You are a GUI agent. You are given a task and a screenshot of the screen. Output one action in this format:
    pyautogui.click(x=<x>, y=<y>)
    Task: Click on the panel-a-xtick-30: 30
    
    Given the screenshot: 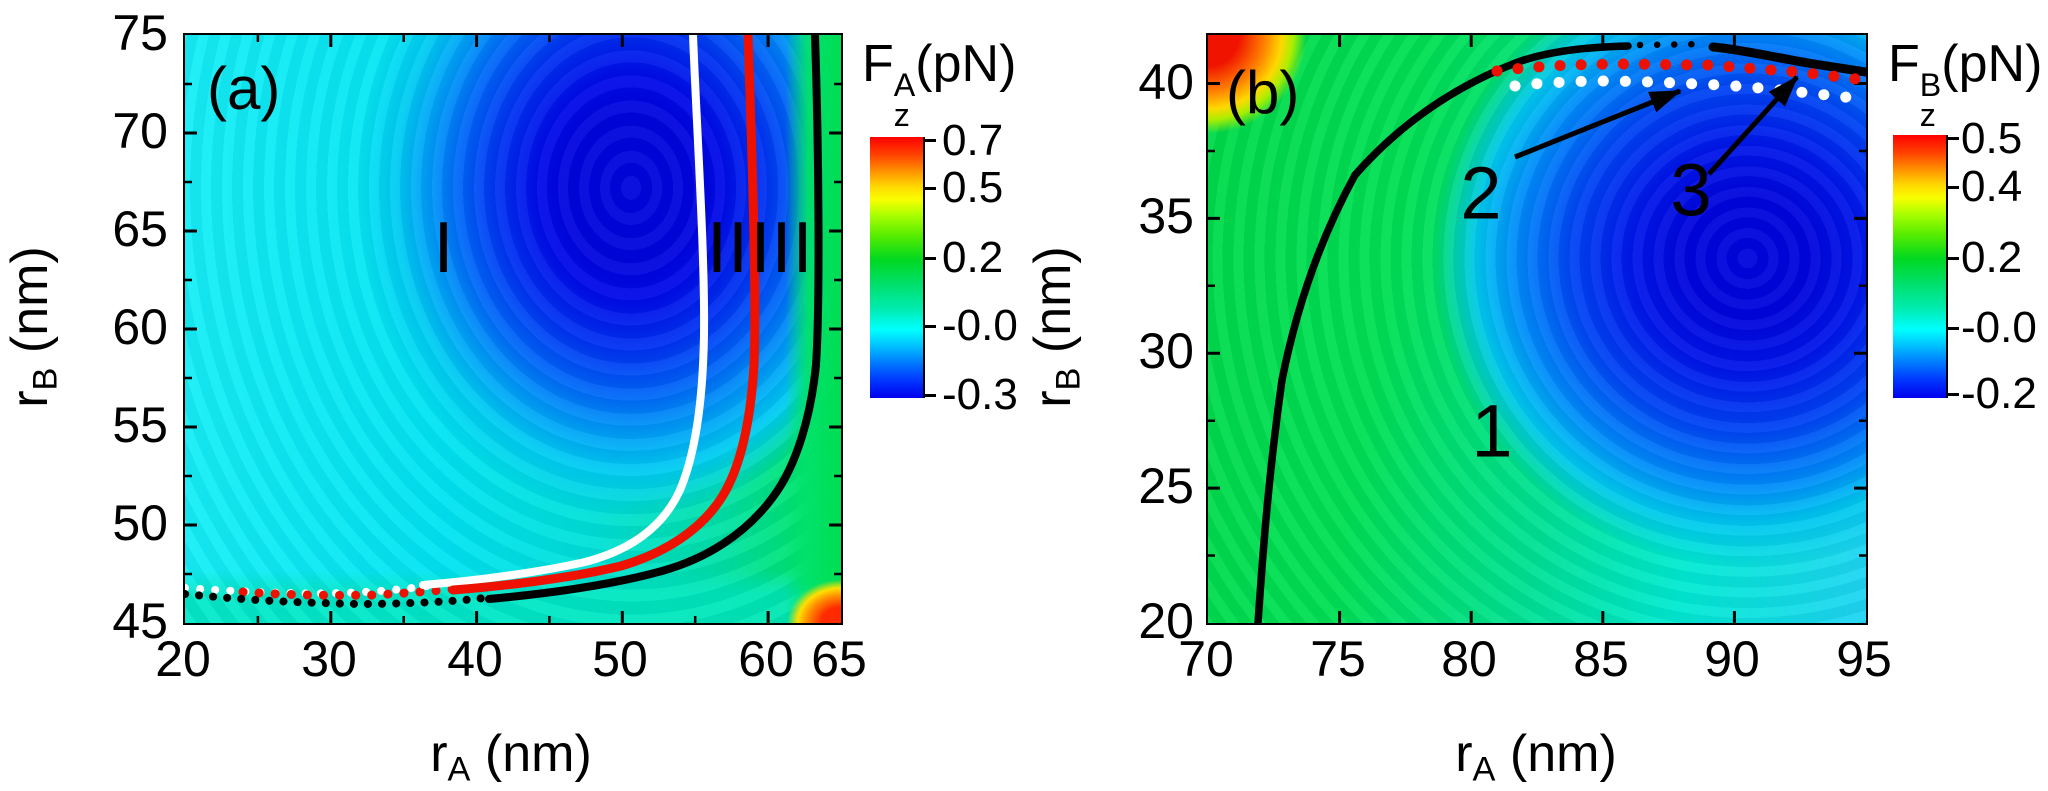 What is the action you would take?
    pyautogui.click(x=329, y=659)
    